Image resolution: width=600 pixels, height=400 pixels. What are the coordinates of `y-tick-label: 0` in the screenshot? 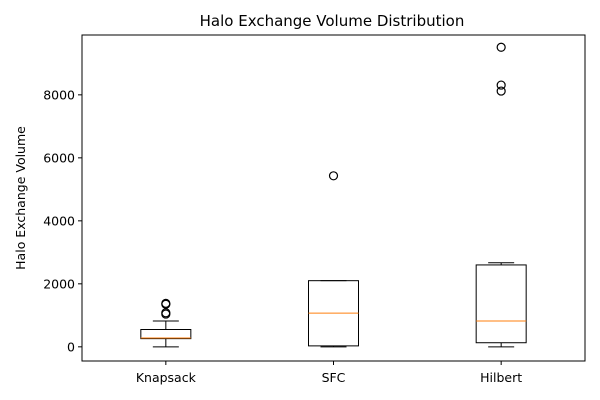 It's located at (71, 346).